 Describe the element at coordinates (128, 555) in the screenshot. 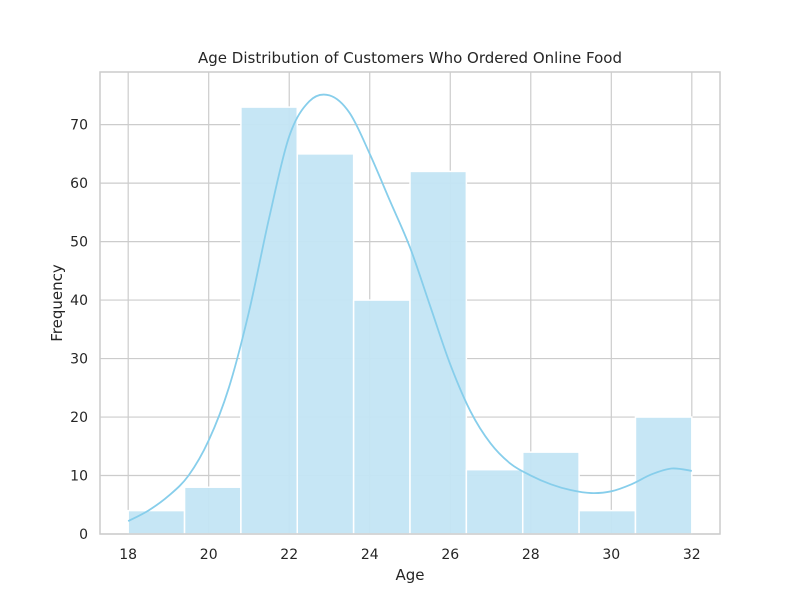

I see `x-tick-label: 18` at that location.